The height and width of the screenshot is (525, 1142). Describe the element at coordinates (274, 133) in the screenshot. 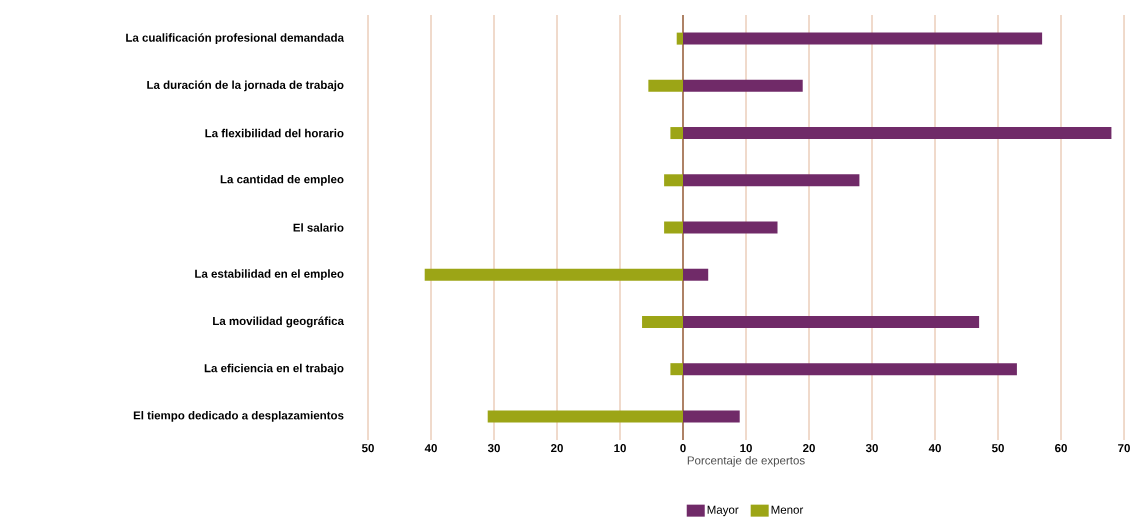

I see `y-tick-label: La flexibilidad del horario` at that location.